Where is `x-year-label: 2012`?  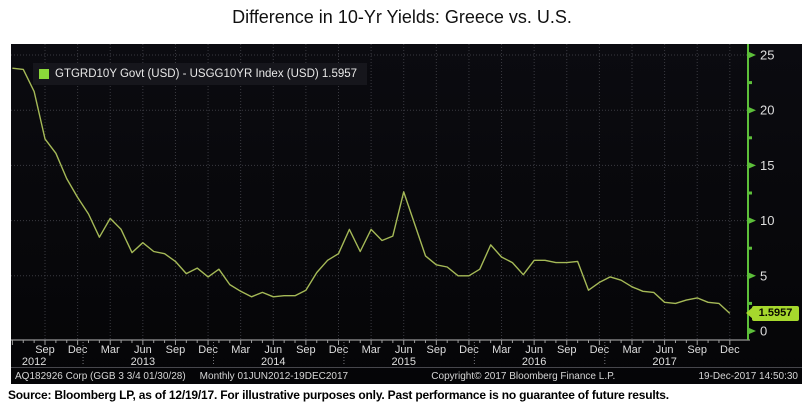
x-year-label: 2012 is located at coordinates (34, 362).